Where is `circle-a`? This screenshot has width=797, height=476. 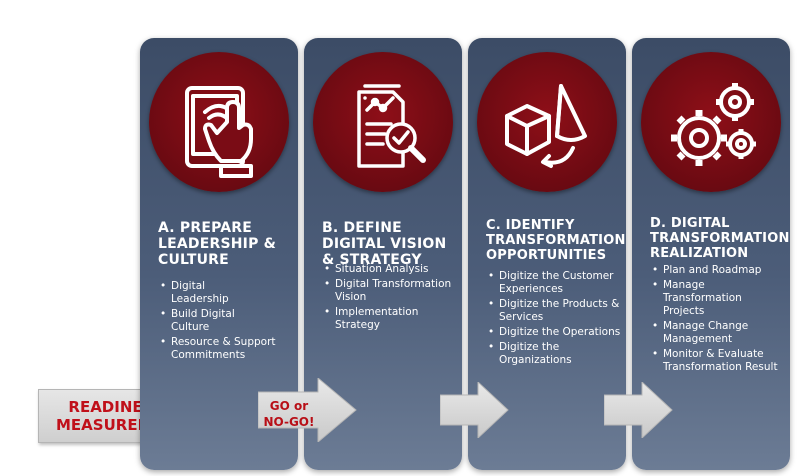 circle-a is located at coordinates (219, 122).